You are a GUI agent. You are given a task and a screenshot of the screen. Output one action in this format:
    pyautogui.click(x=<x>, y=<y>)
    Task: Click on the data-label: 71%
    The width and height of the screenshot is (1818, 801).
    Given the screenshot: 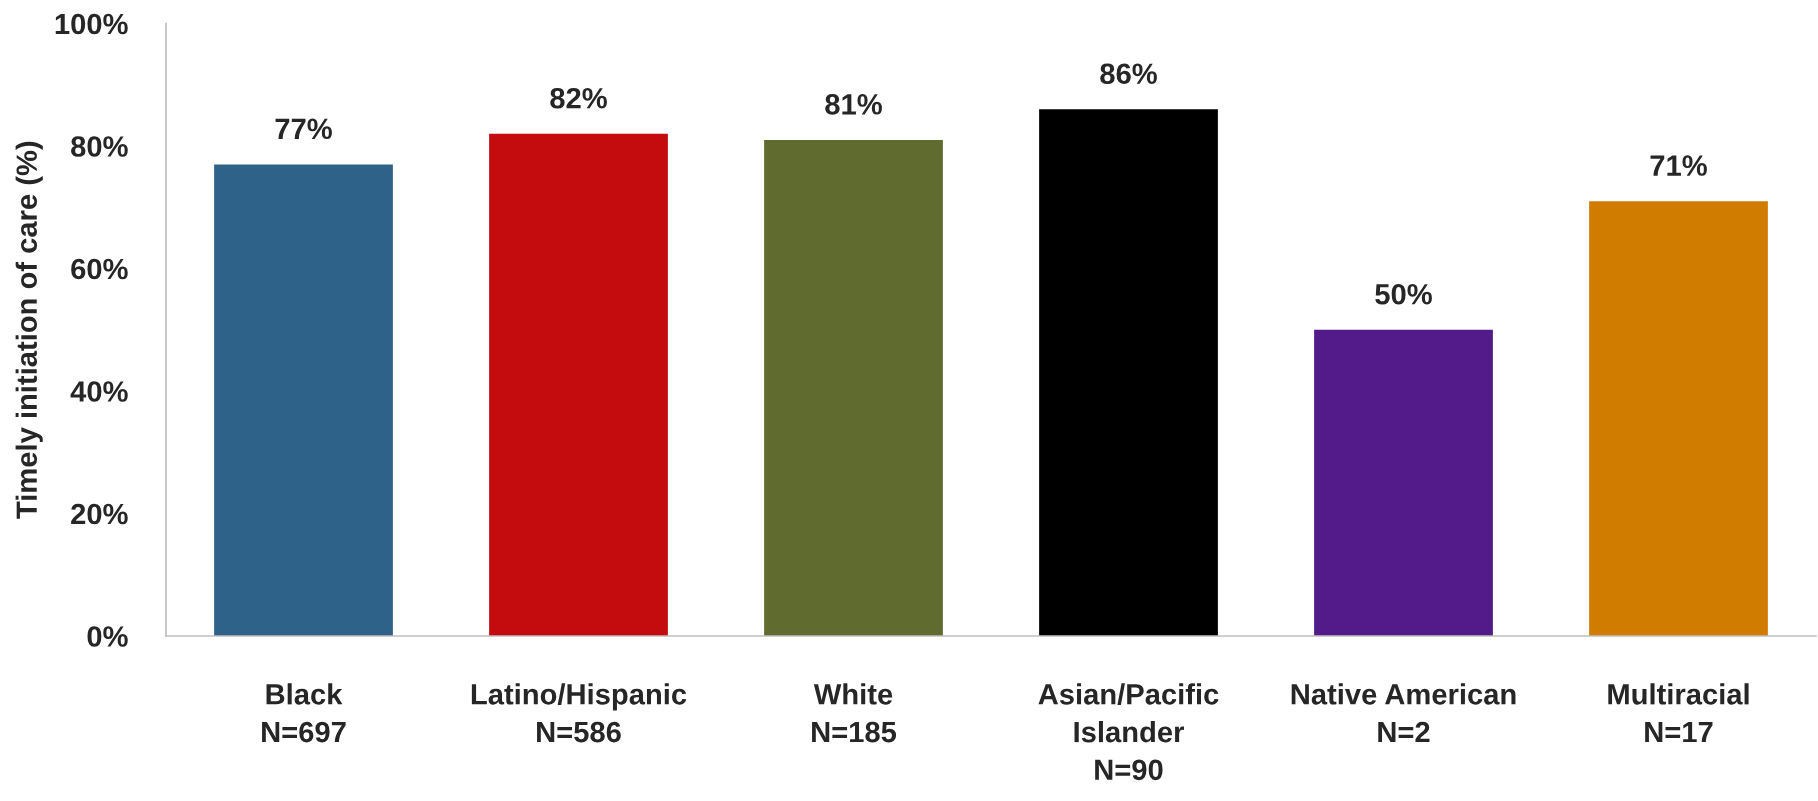 What is the action you would take?
    pyautogui.click(x=1678, y=165)
    